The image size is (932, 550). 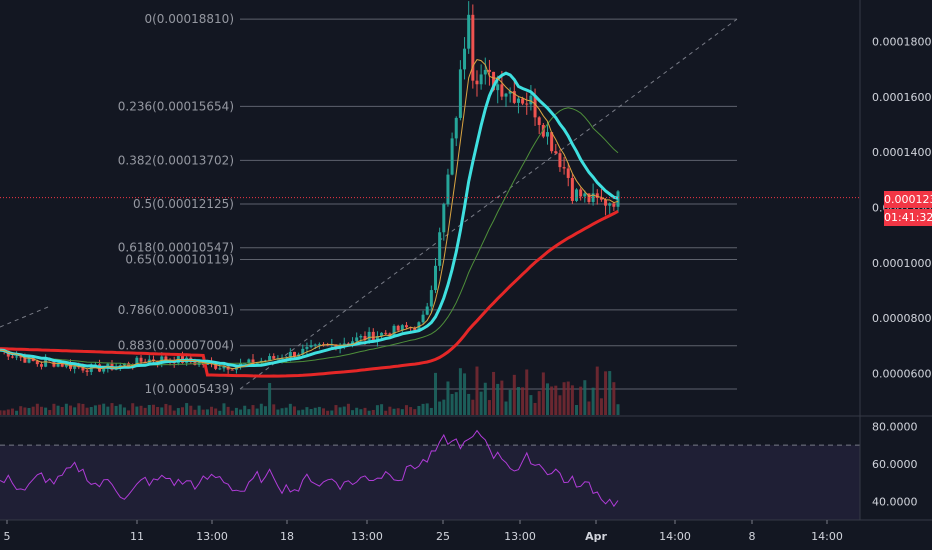 I want to click on price-axis-tick: 0.00016000, so click(x=902, y=97).